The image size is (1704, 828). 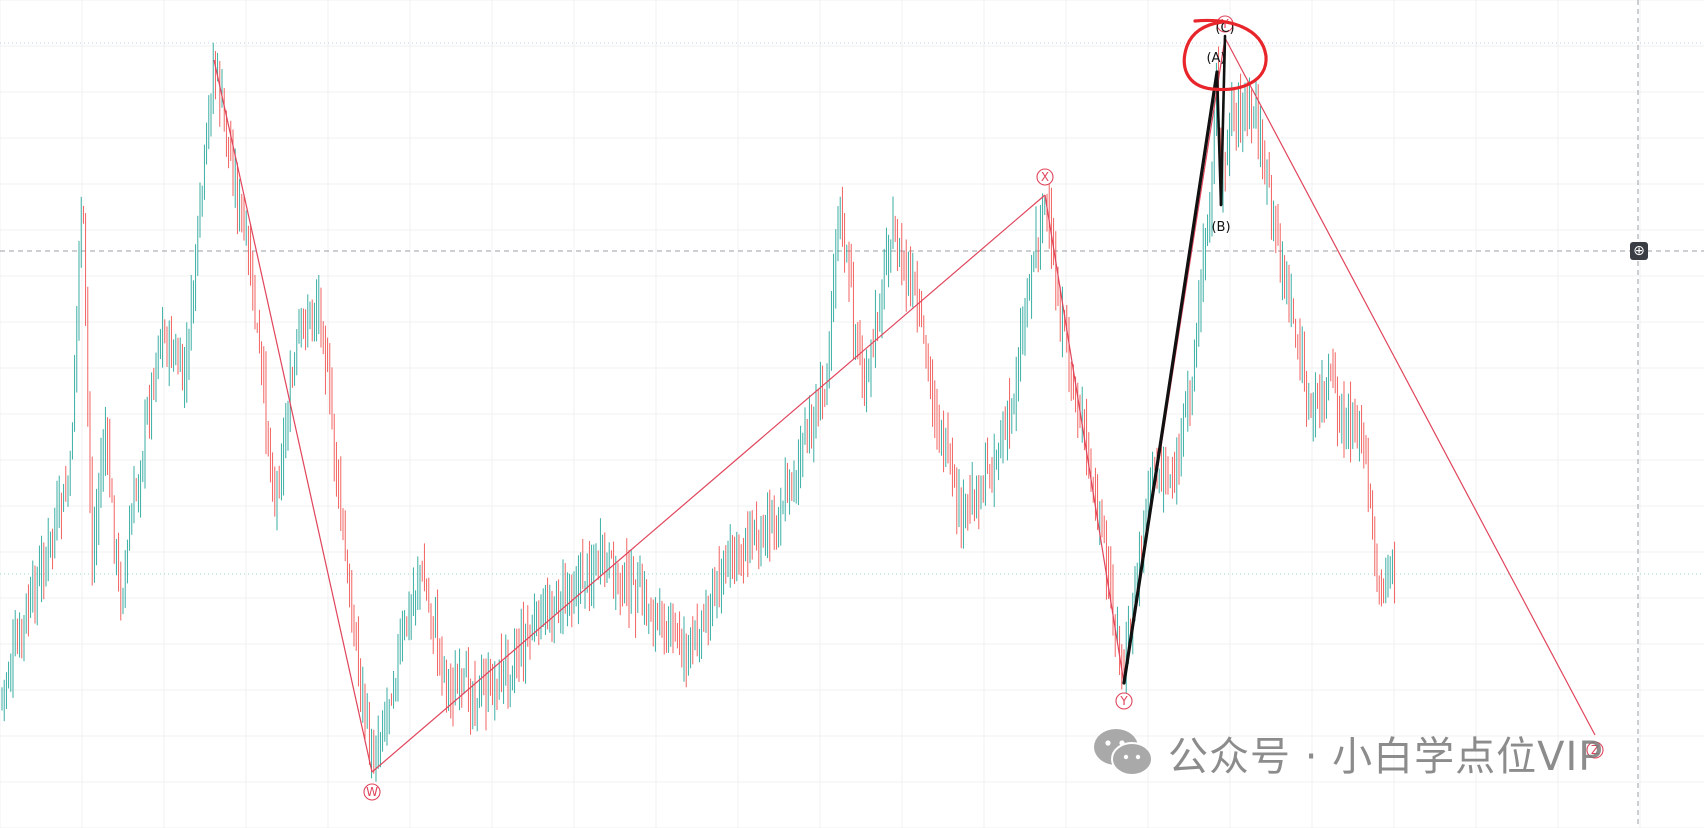 What do you see at coordinates (1220, 227) in the screenshot?
I see `abc-label: (B)` at bounding box center [1220, 227].